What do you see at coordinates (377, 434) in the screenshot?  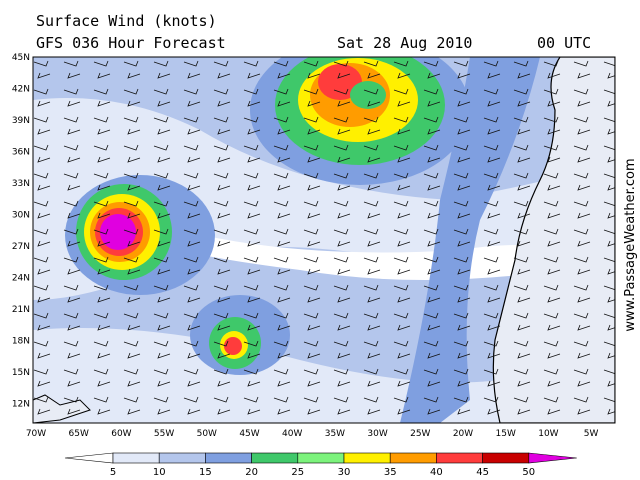 I see `lon-label: 30W` at bounding box center [377, 434].